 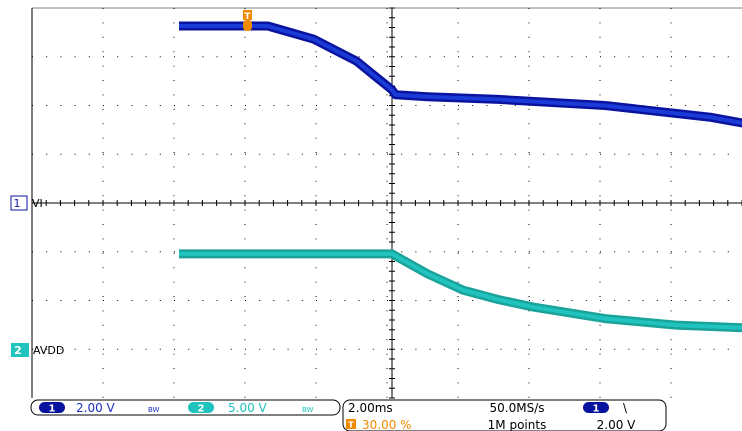 I want to click on ch1-marker: 1 VI, so click(x=26, y=203).